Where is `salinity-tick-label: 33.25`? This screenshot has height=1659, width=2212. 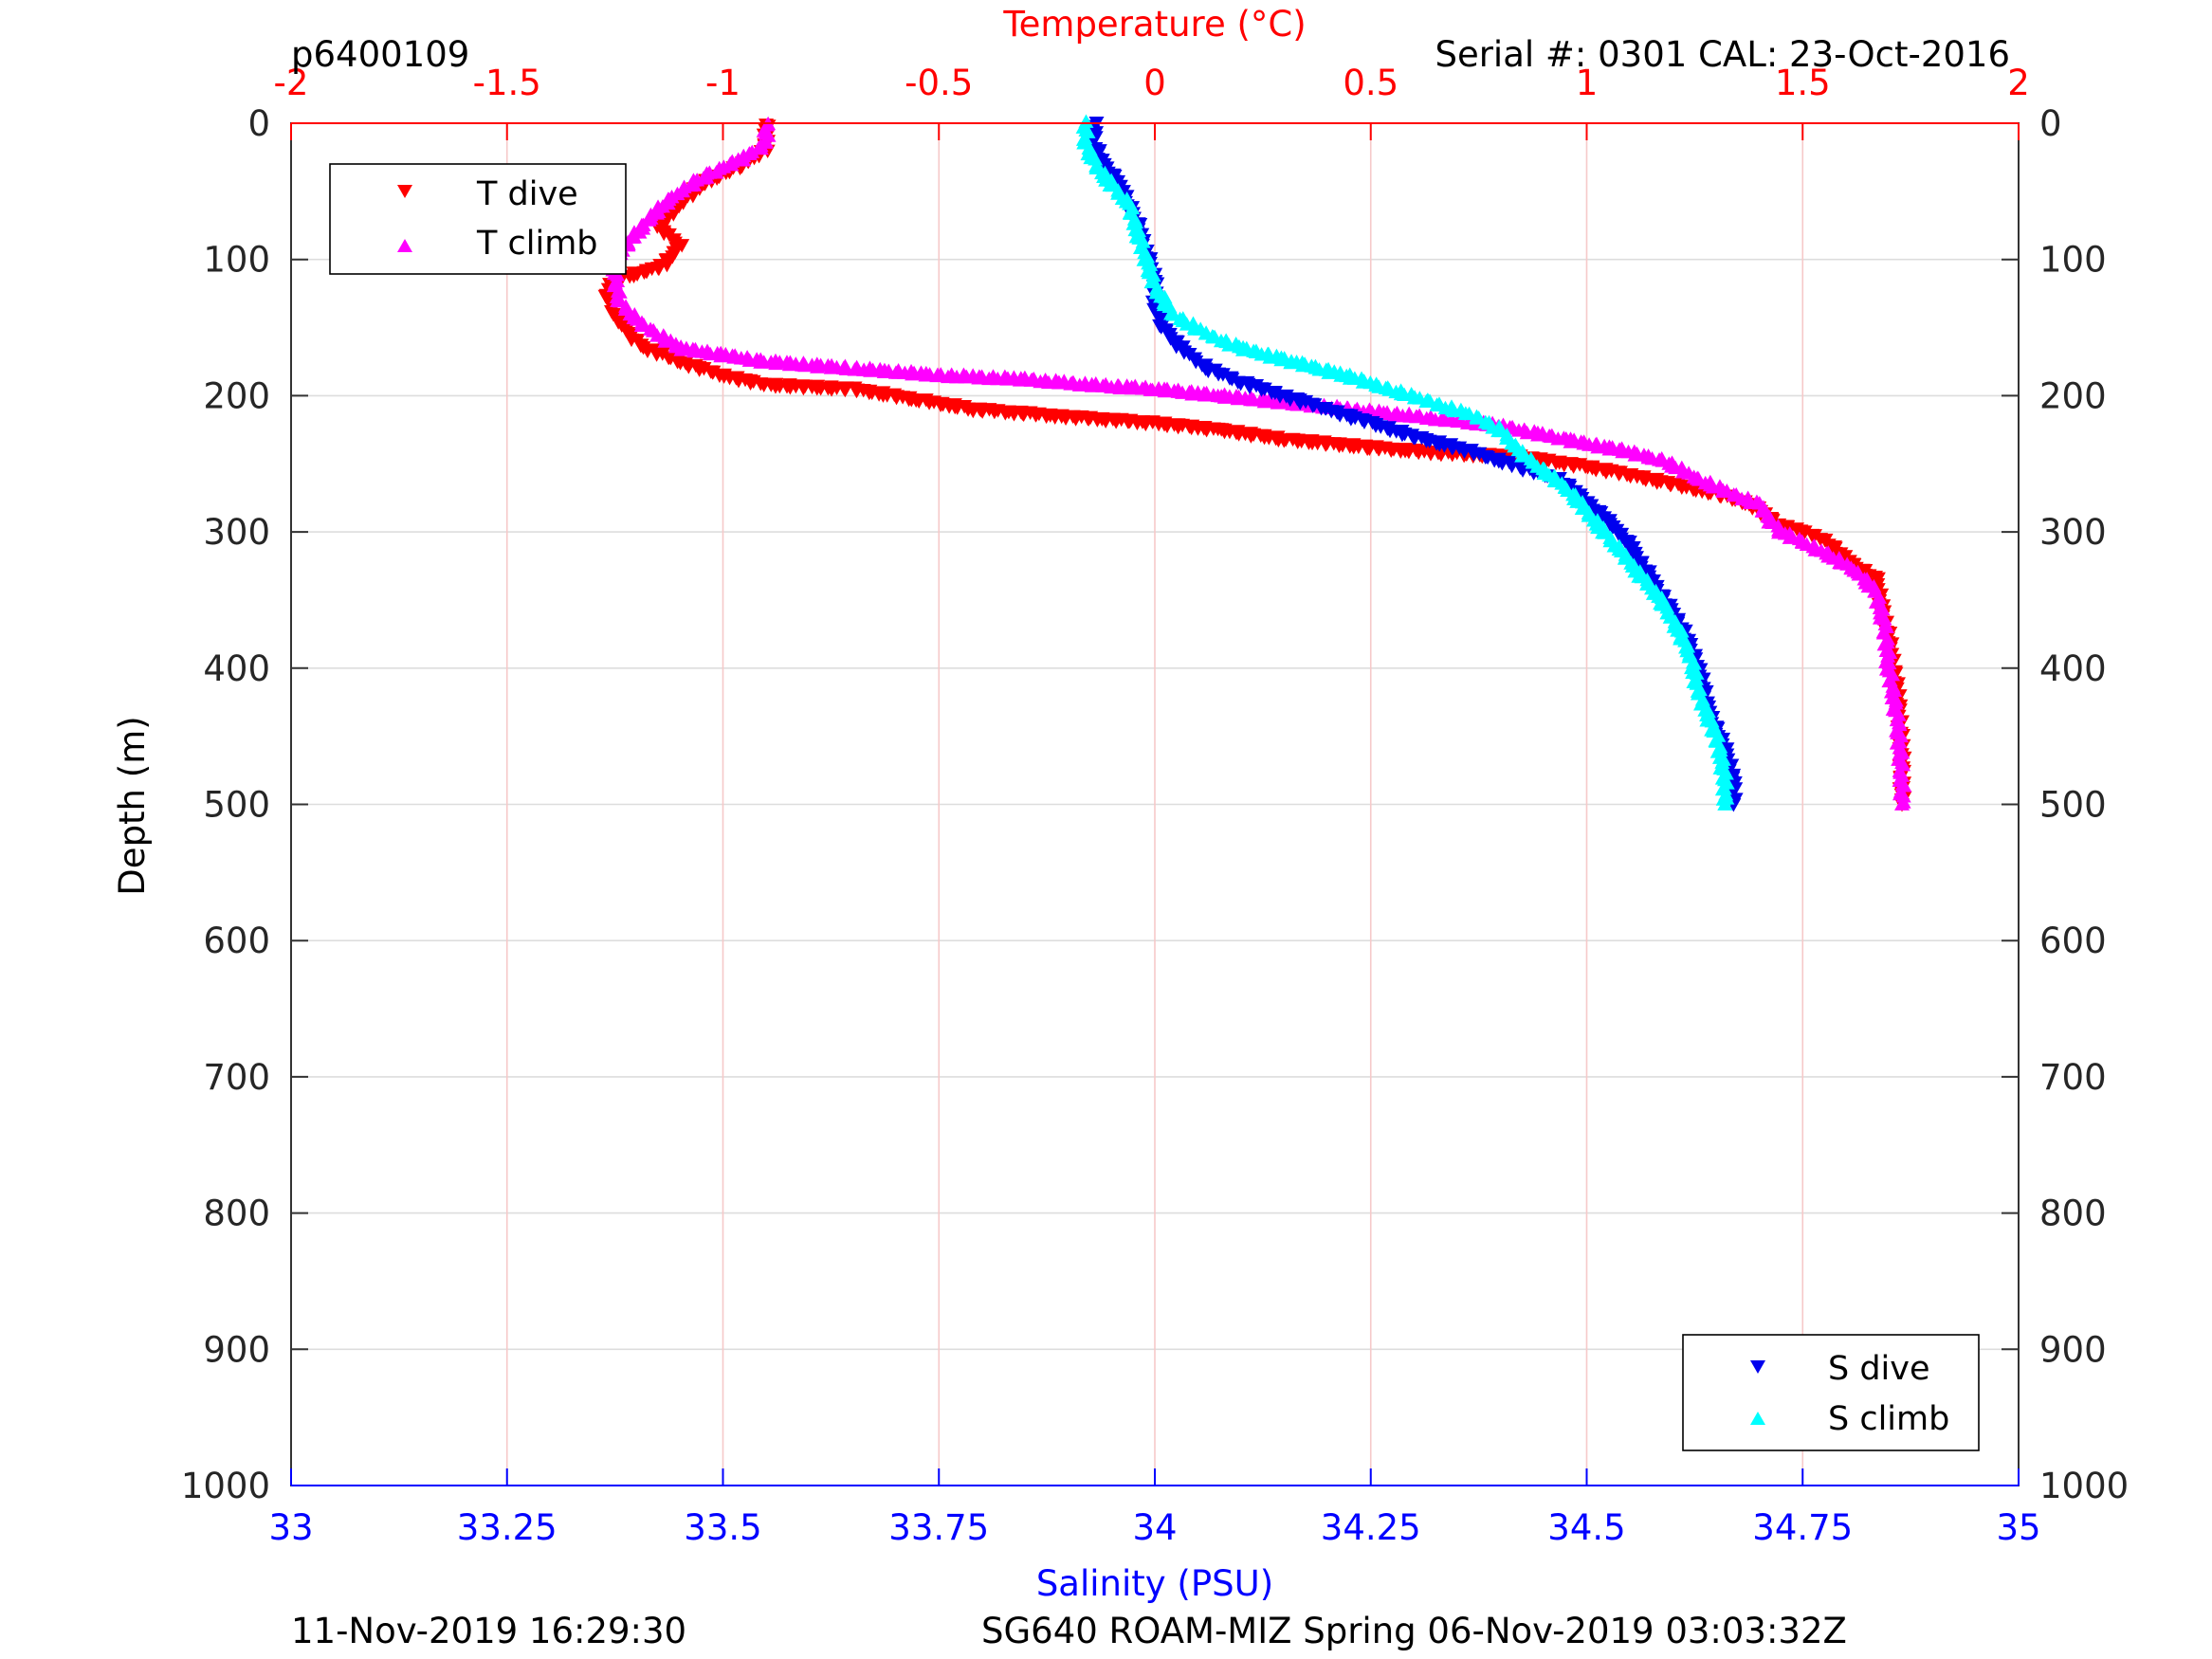
salinity-tick-label: 33.25 is located at coordinates (507, 1527).